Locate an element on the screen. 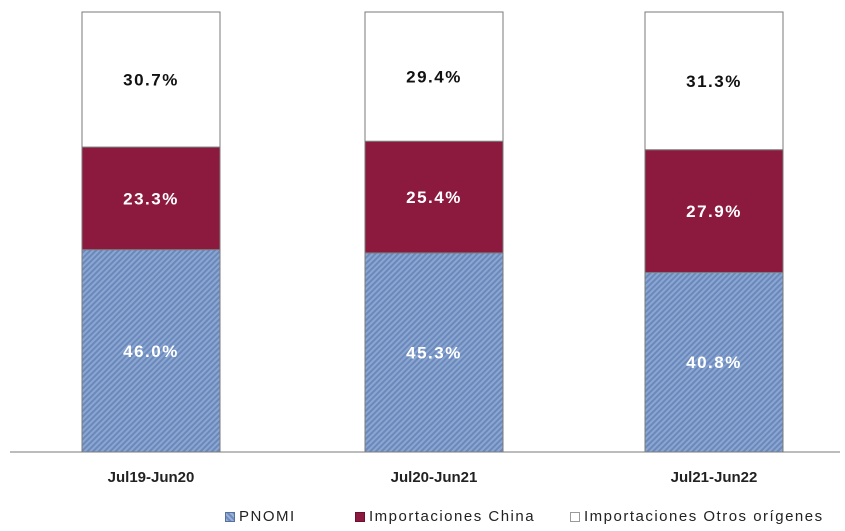 This screenshot has width=845, height=531. pnomi-swatch-icon is located at coordinates (230, 516).